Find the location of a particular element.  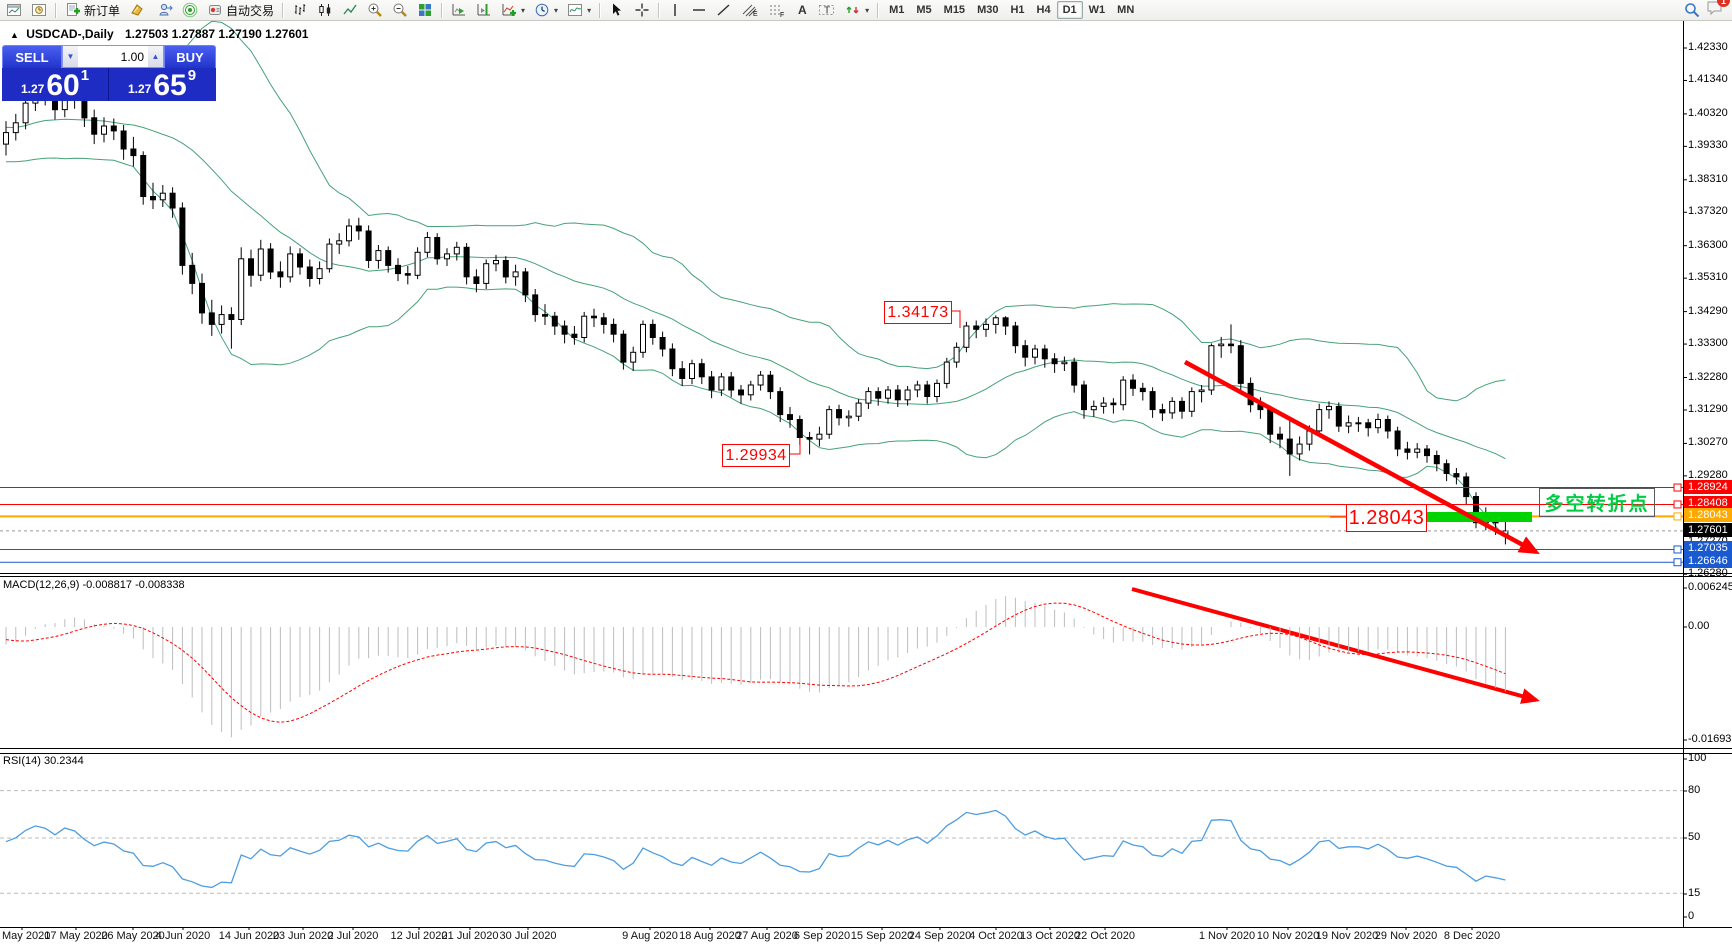

price-level-label: 1.28924 is located at coordinates (1708, 486).